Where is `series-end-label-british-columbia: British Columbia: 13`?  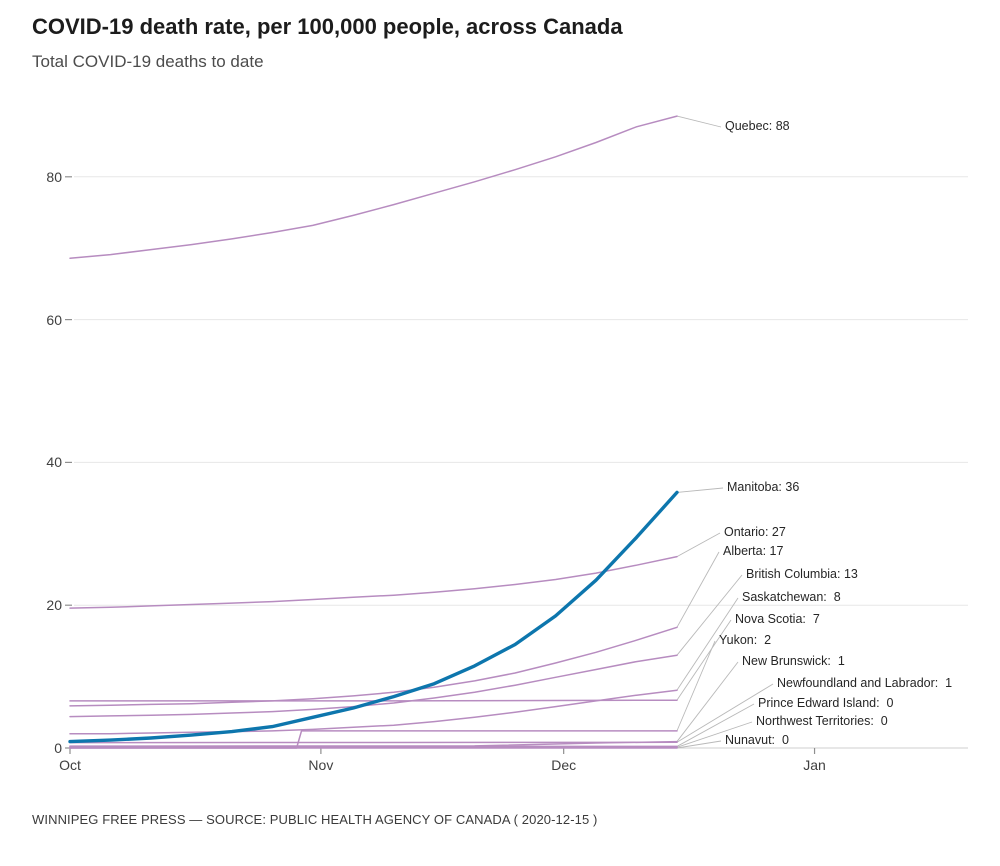
series-end-label-british-columbia: British Columbia: 13 is located at coordinates (802, 574).